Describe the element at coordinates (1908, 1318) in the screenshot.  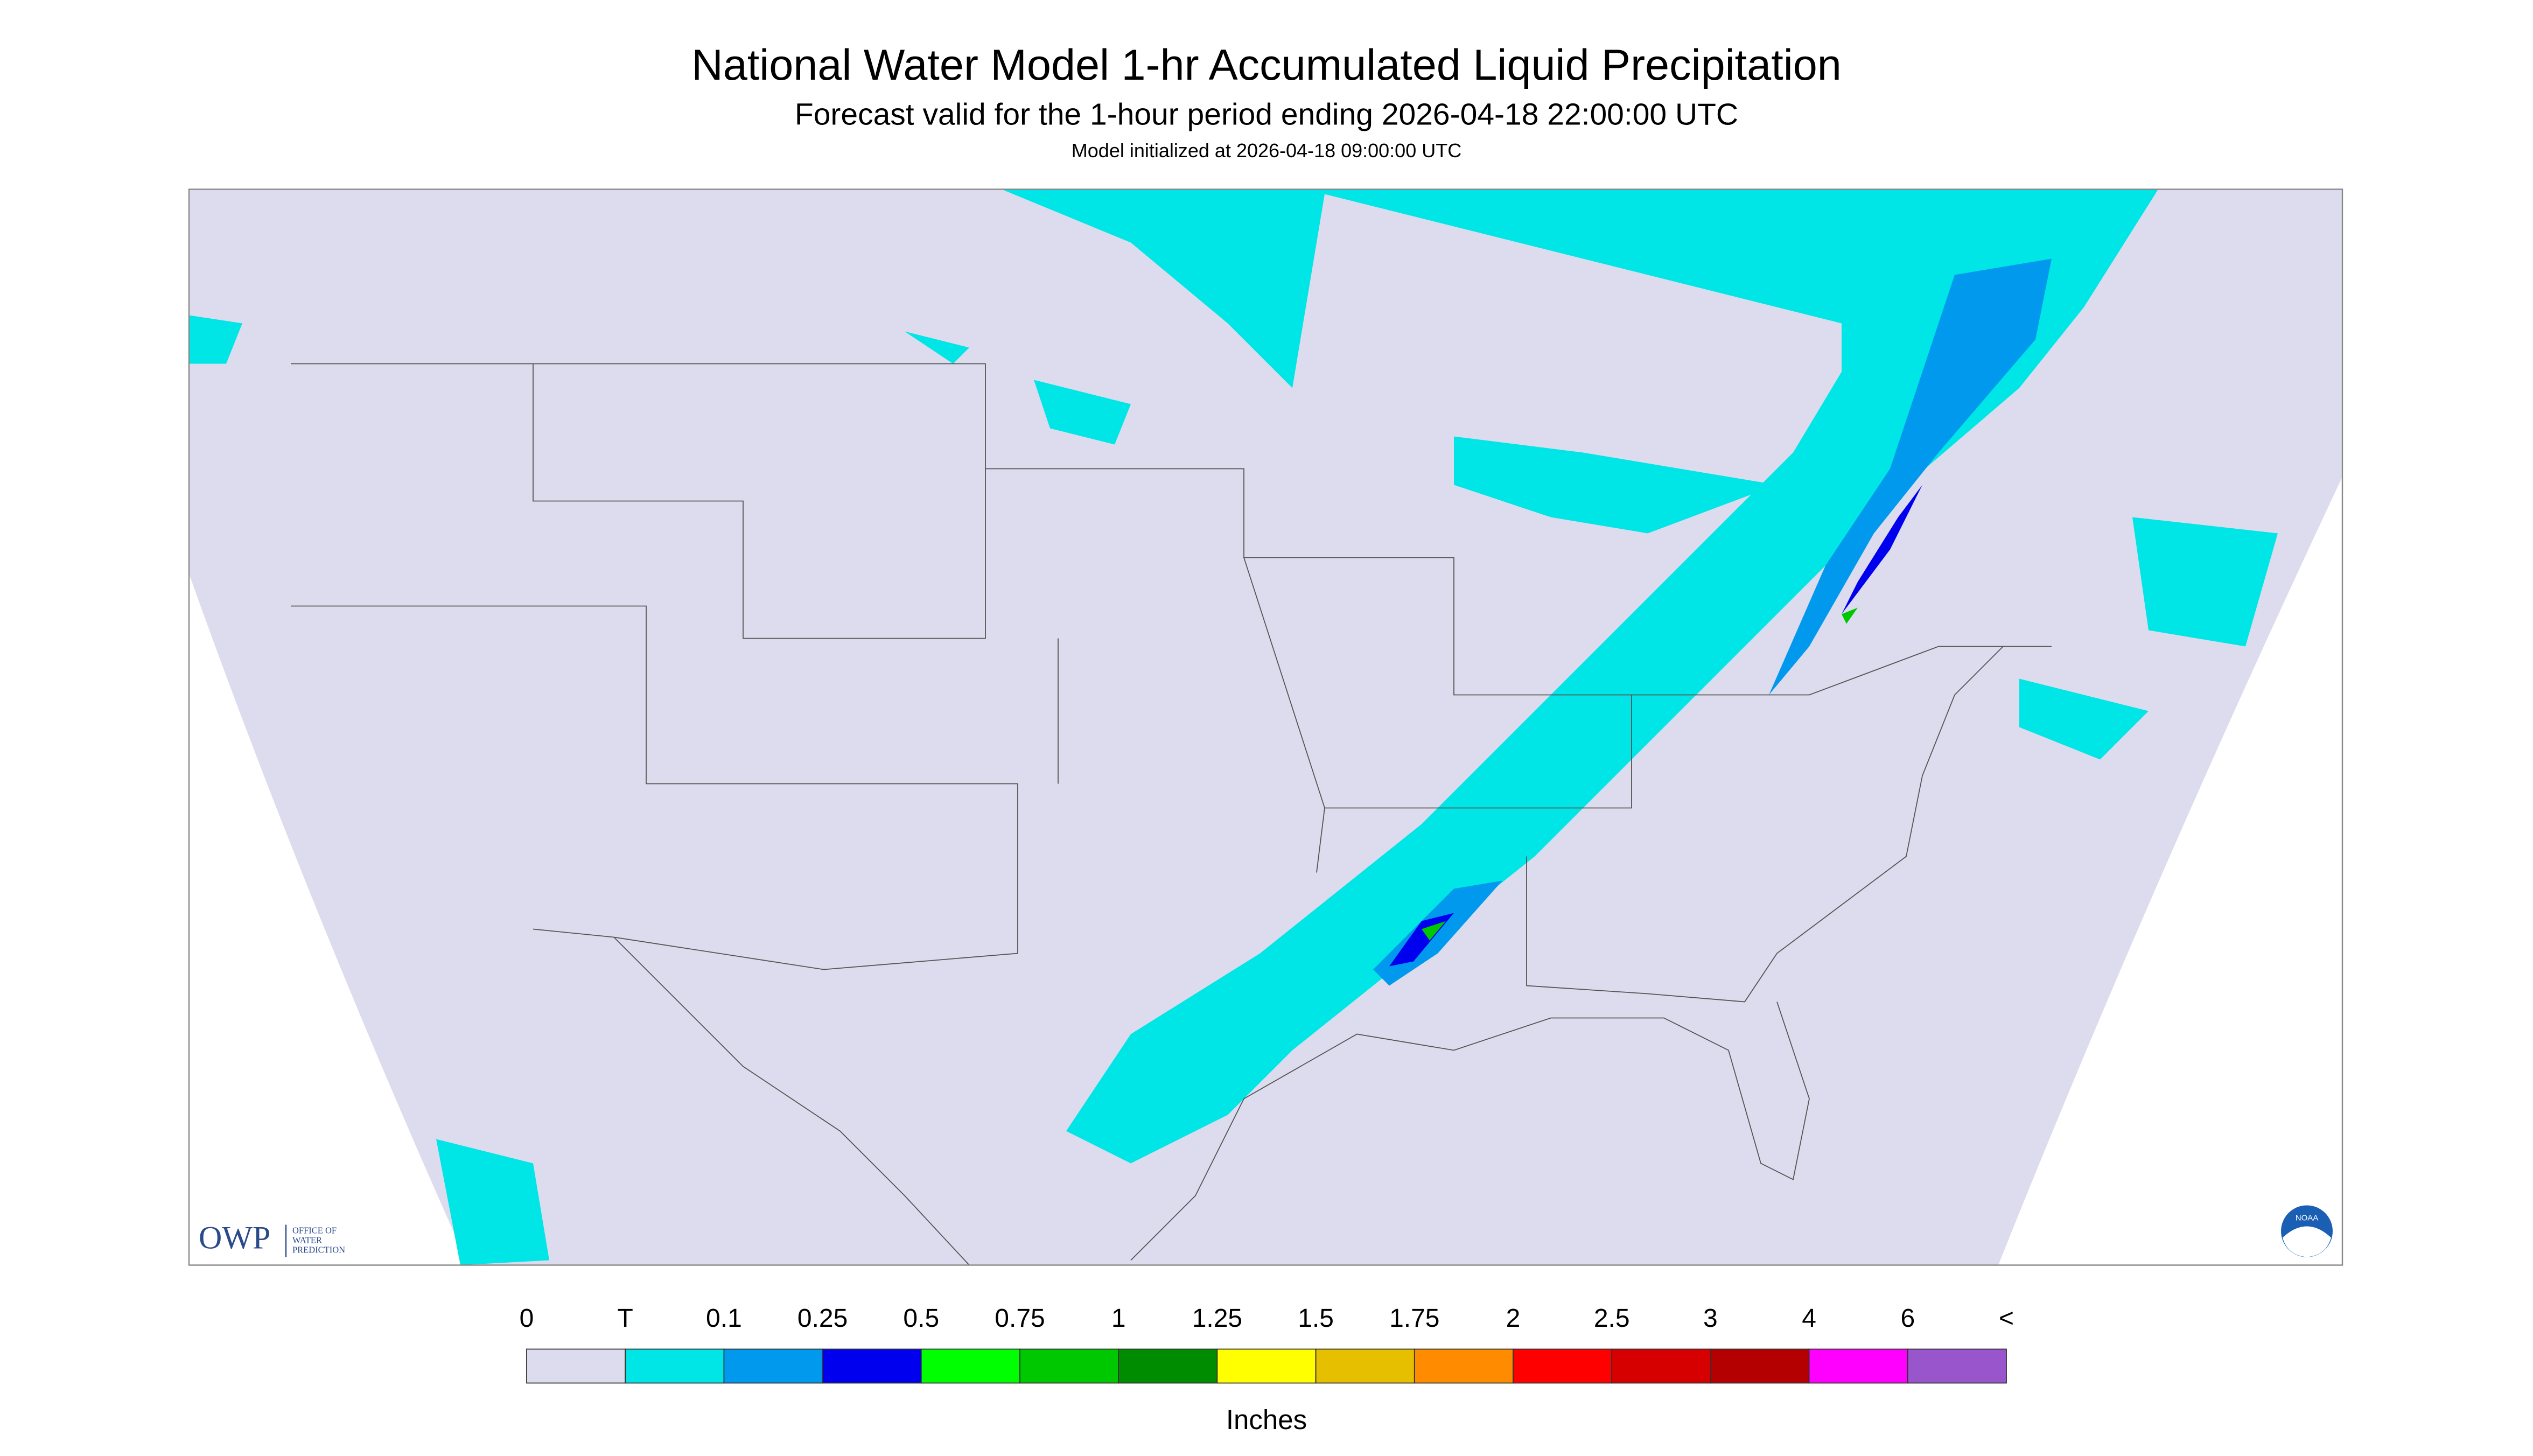
I see `colorbar-label: 6` at that location.